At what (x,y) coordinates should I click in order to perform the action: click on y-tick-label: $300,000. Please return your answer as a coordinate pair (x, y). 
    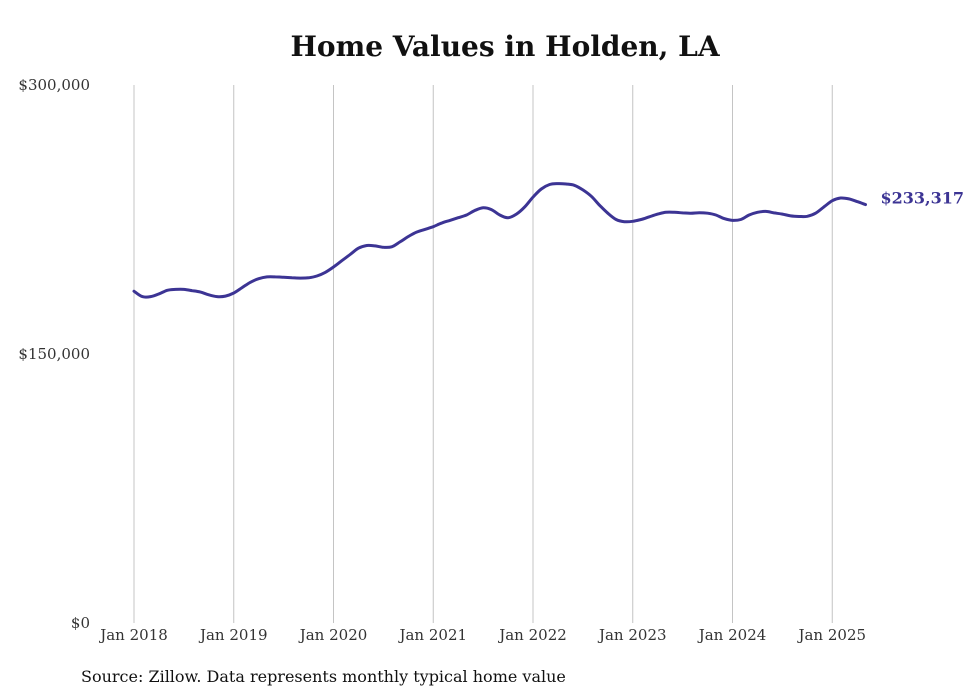
    Looking at the image, I should click on (54, 85).